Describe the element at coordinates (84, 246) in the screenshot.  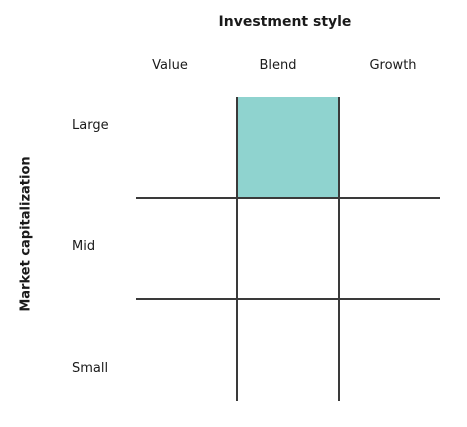
I see `row-label-mid: Mid` at that location.